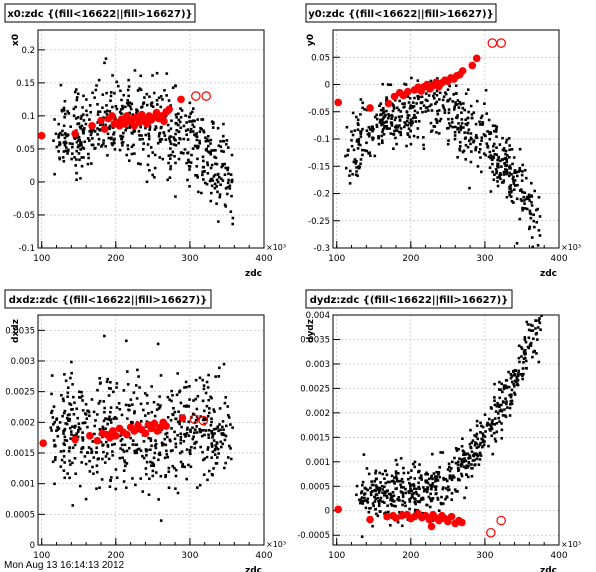  I want to click on y-tick-label: 0, so click(32, 546).